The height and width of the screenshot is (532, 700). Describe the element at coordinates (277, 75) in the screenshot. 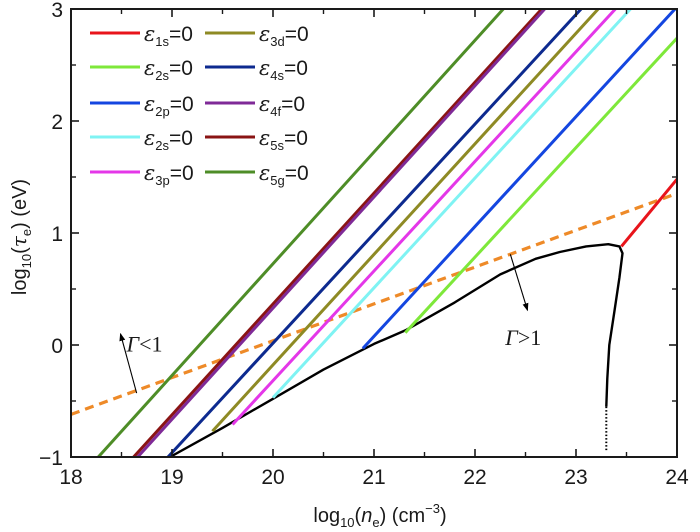

I see `legend-subscript: 4s` at that location.